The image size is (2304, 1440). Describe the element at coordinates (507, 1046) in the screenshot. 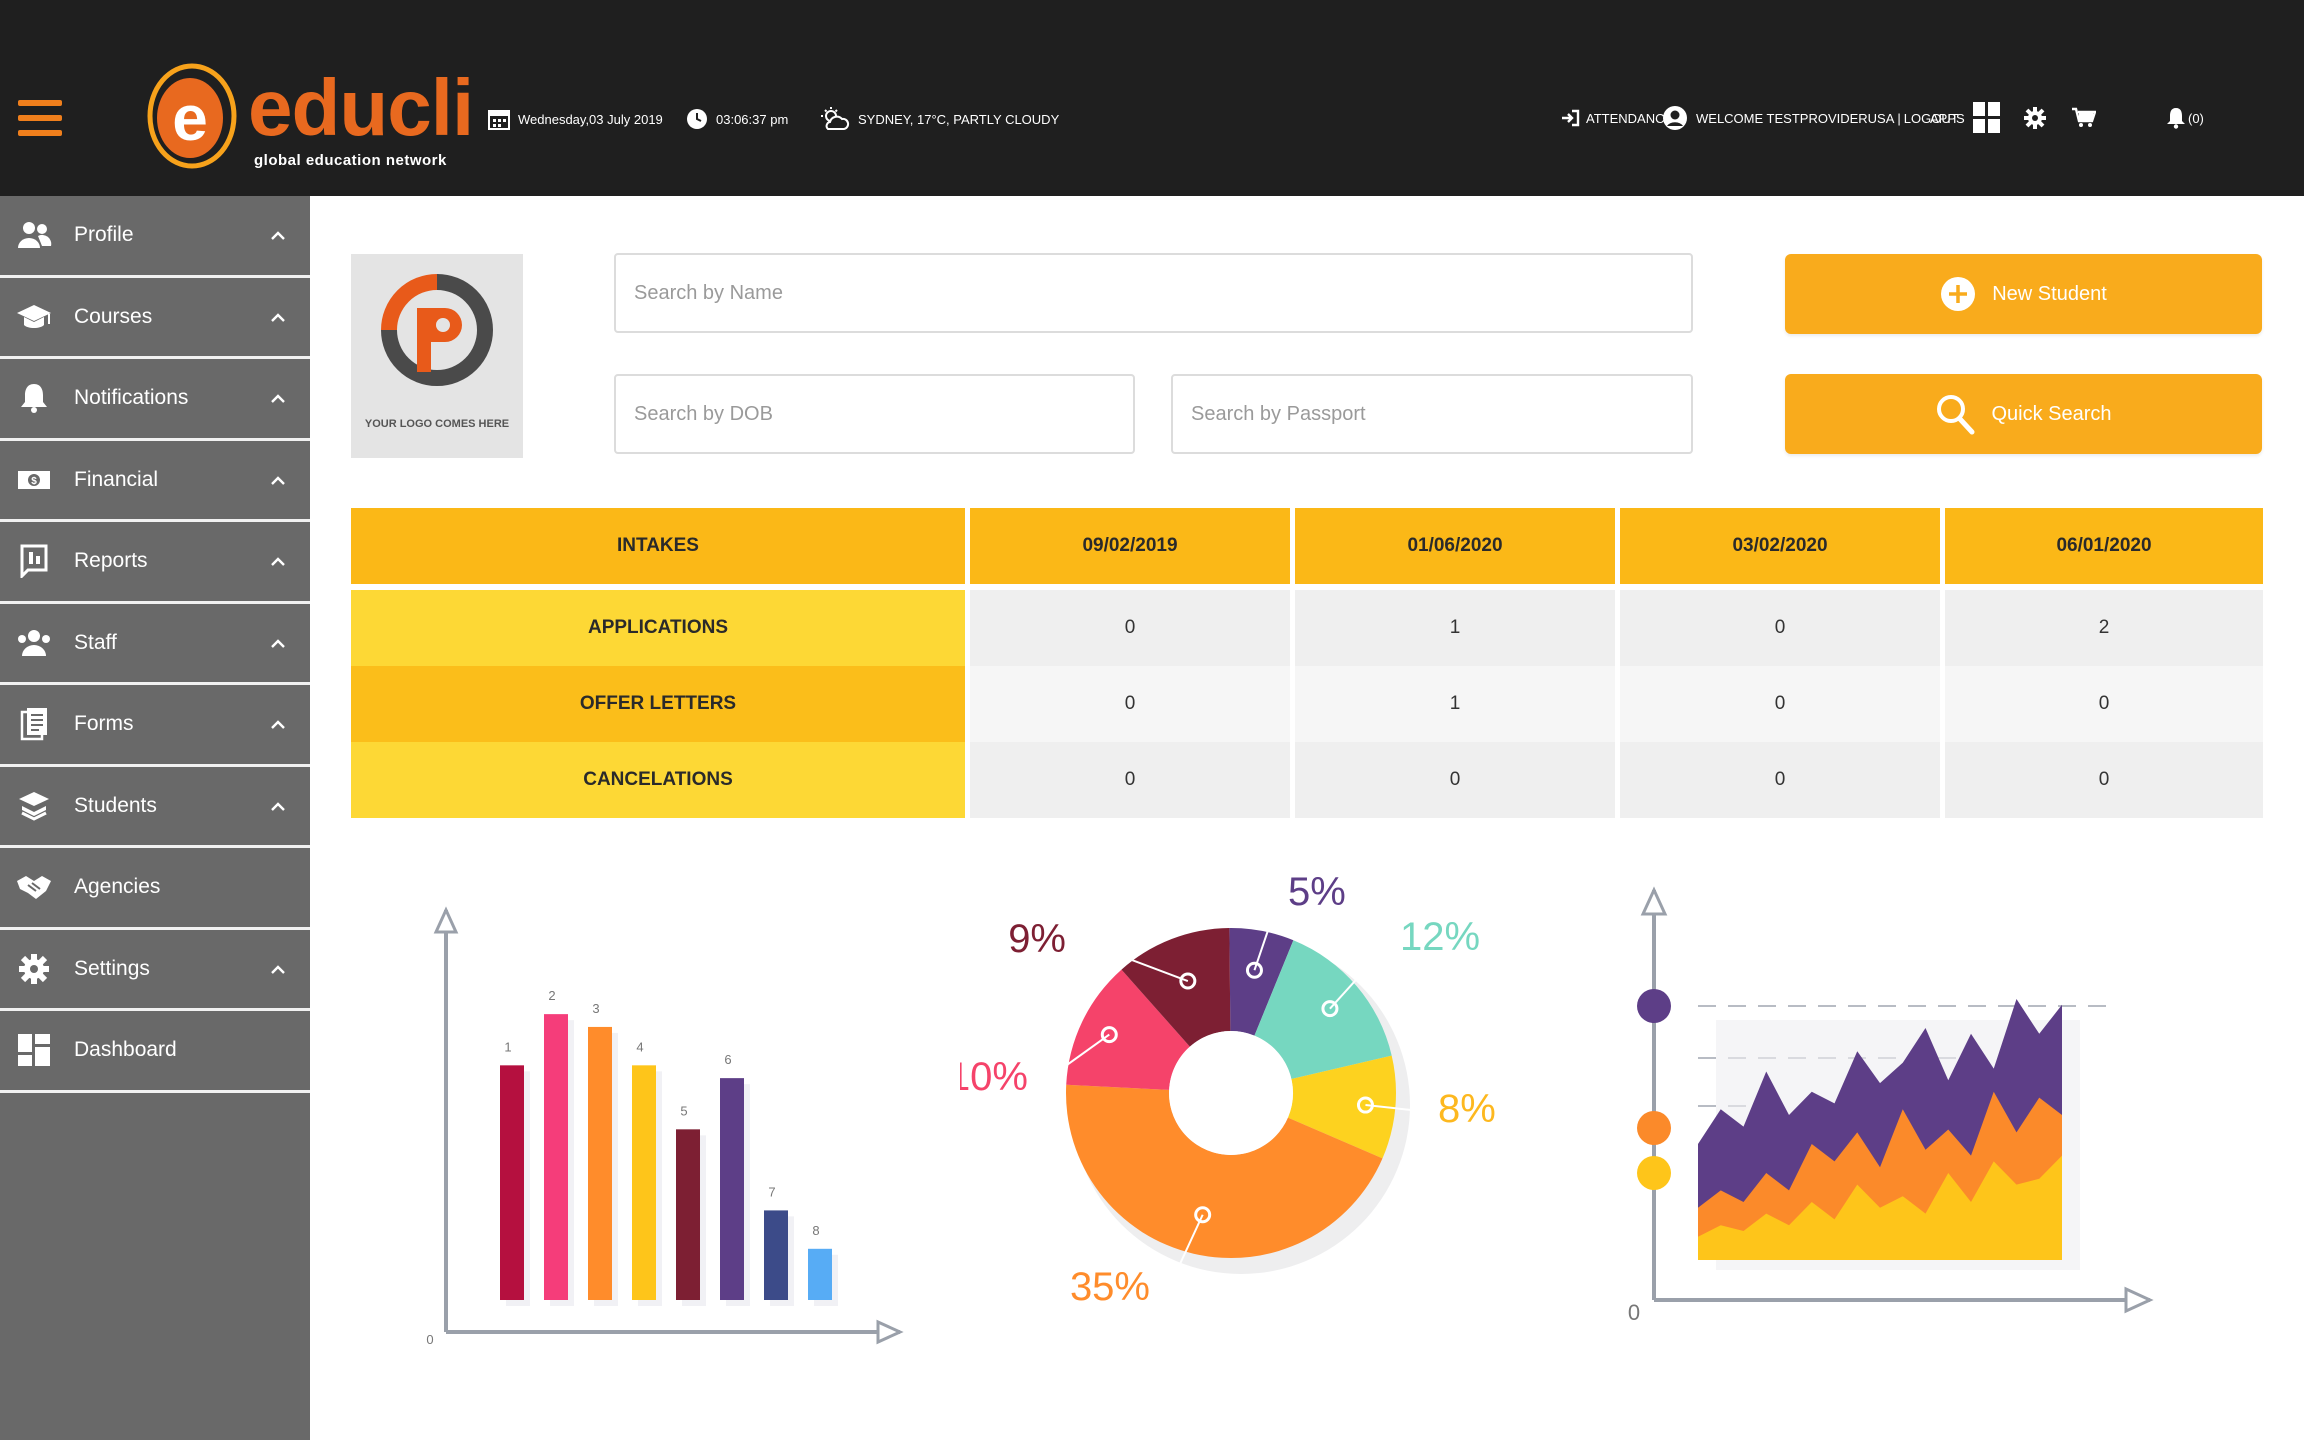

I see `bar-label: 1` at that location.